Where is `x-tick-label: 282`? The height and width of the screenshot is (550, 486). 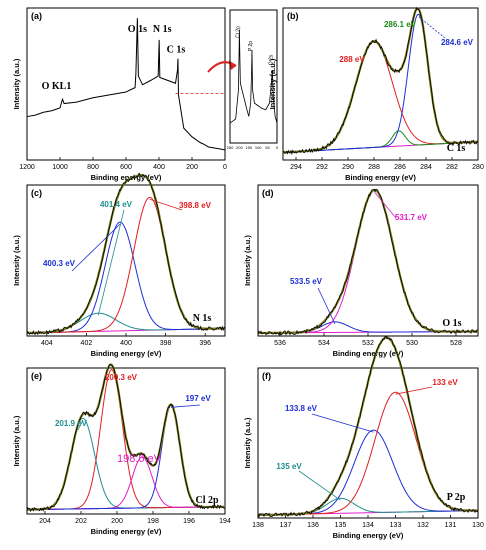 x-tick-label: 282 is located at coordinates (452, 167).